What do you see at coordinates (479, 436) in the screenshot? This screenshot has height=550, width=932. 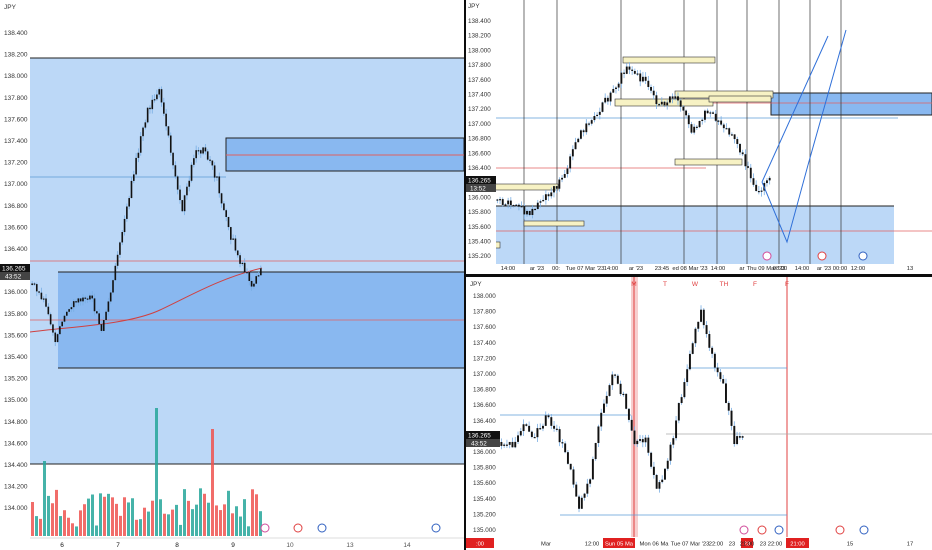 I see `price-badge-text: 136.265` at bounding box center [479, 436].